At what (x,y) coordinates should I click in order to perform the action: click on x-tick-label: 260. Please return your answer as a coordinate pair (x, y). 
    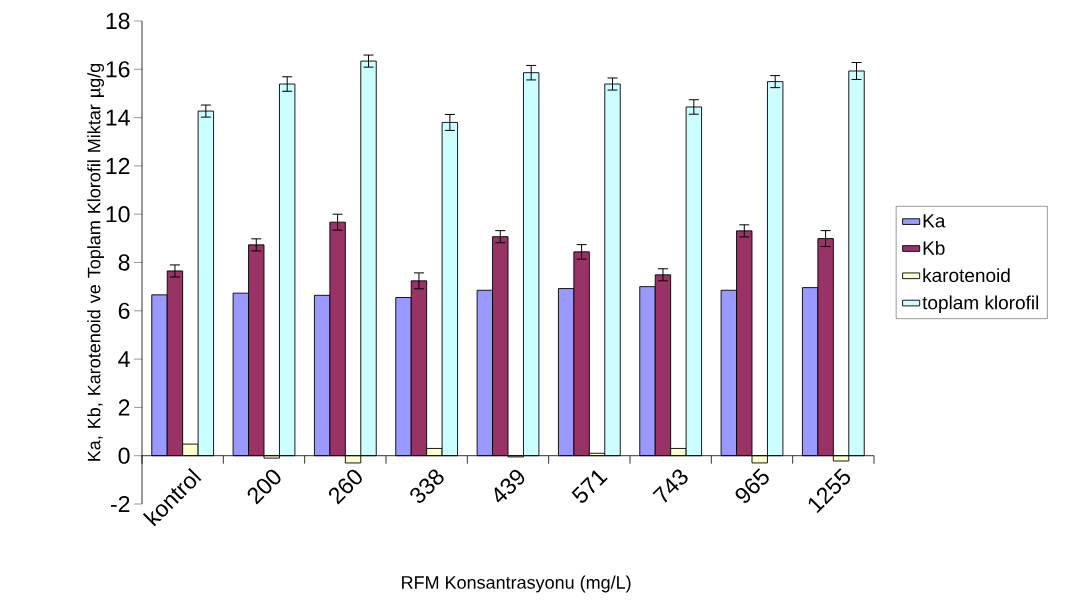
    Looking at the image, I should click on (345, 487).